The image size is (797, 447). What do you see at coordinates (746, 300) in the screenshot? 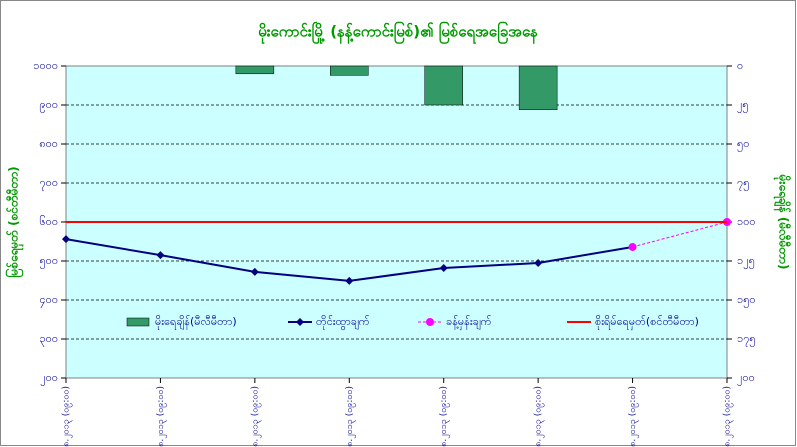
I see `y2-tick-label: ၁၅၀` at bounding box center [746, 300].